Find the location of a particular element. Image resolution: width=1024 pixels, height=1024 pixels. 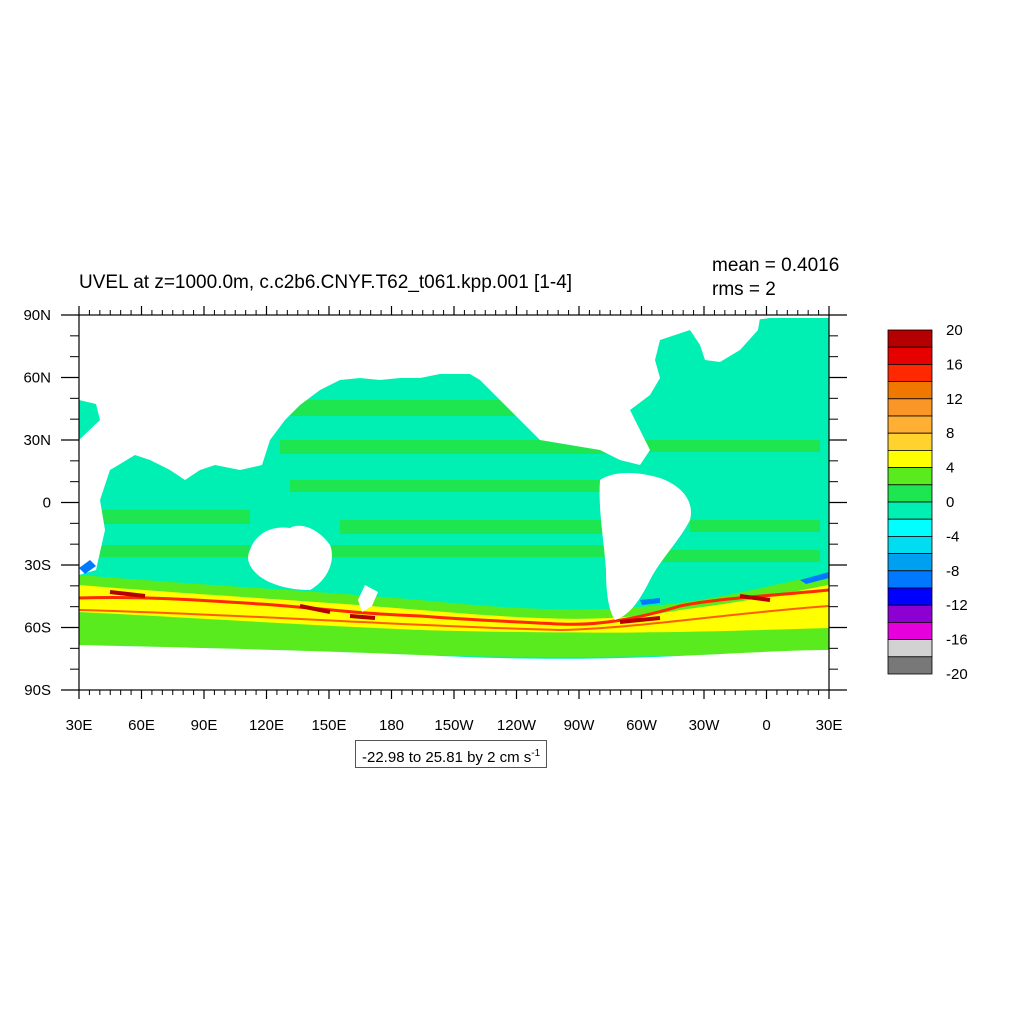

contour-range-label: -22.98 to 25.81 by 2 cm s-1 is located at coordinates (451, 754).